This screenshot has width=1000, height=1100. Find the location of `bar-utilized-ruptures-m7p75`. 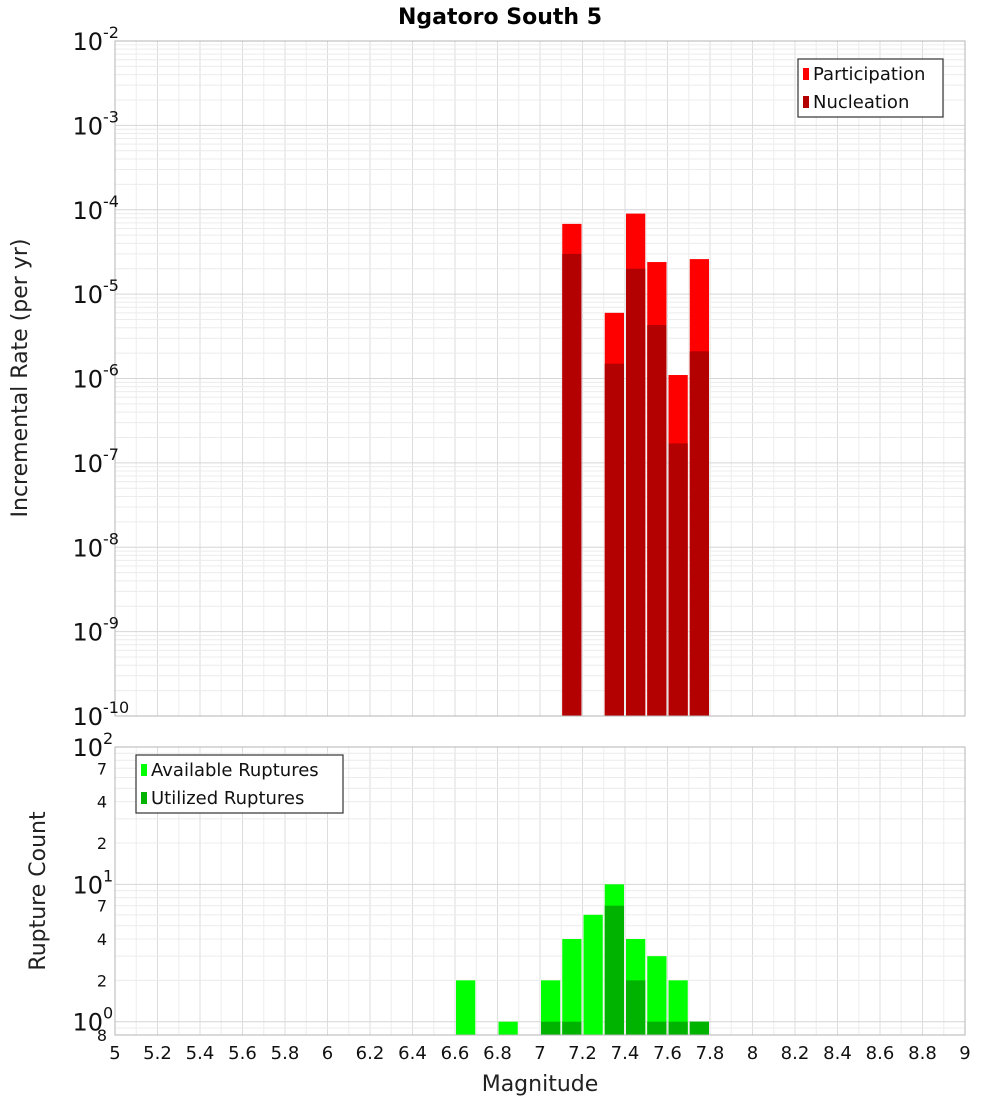

bar-utilized-ruptures-m7p75 is located at coordinates (699, 1028).